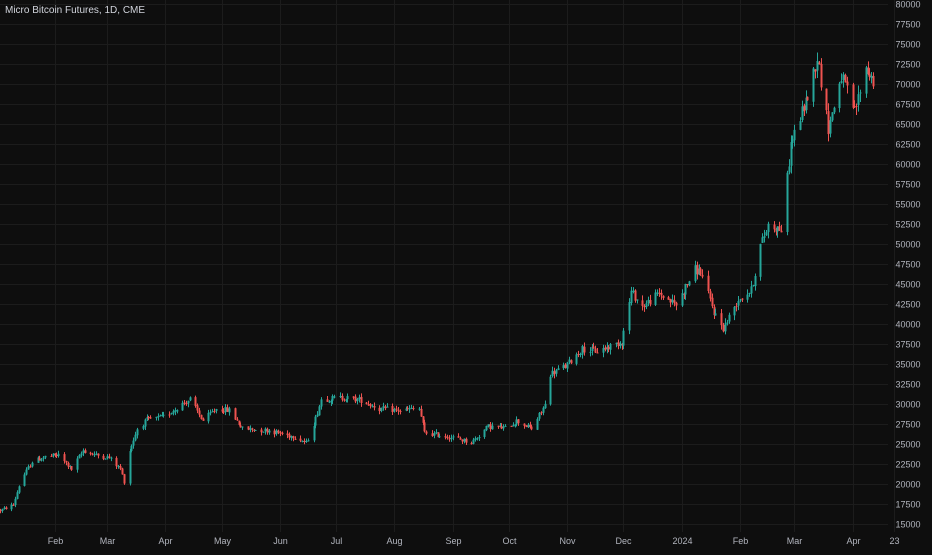 The image size is (932, 555). I want to click on time-tick-label: Oct, so click(509, 541).